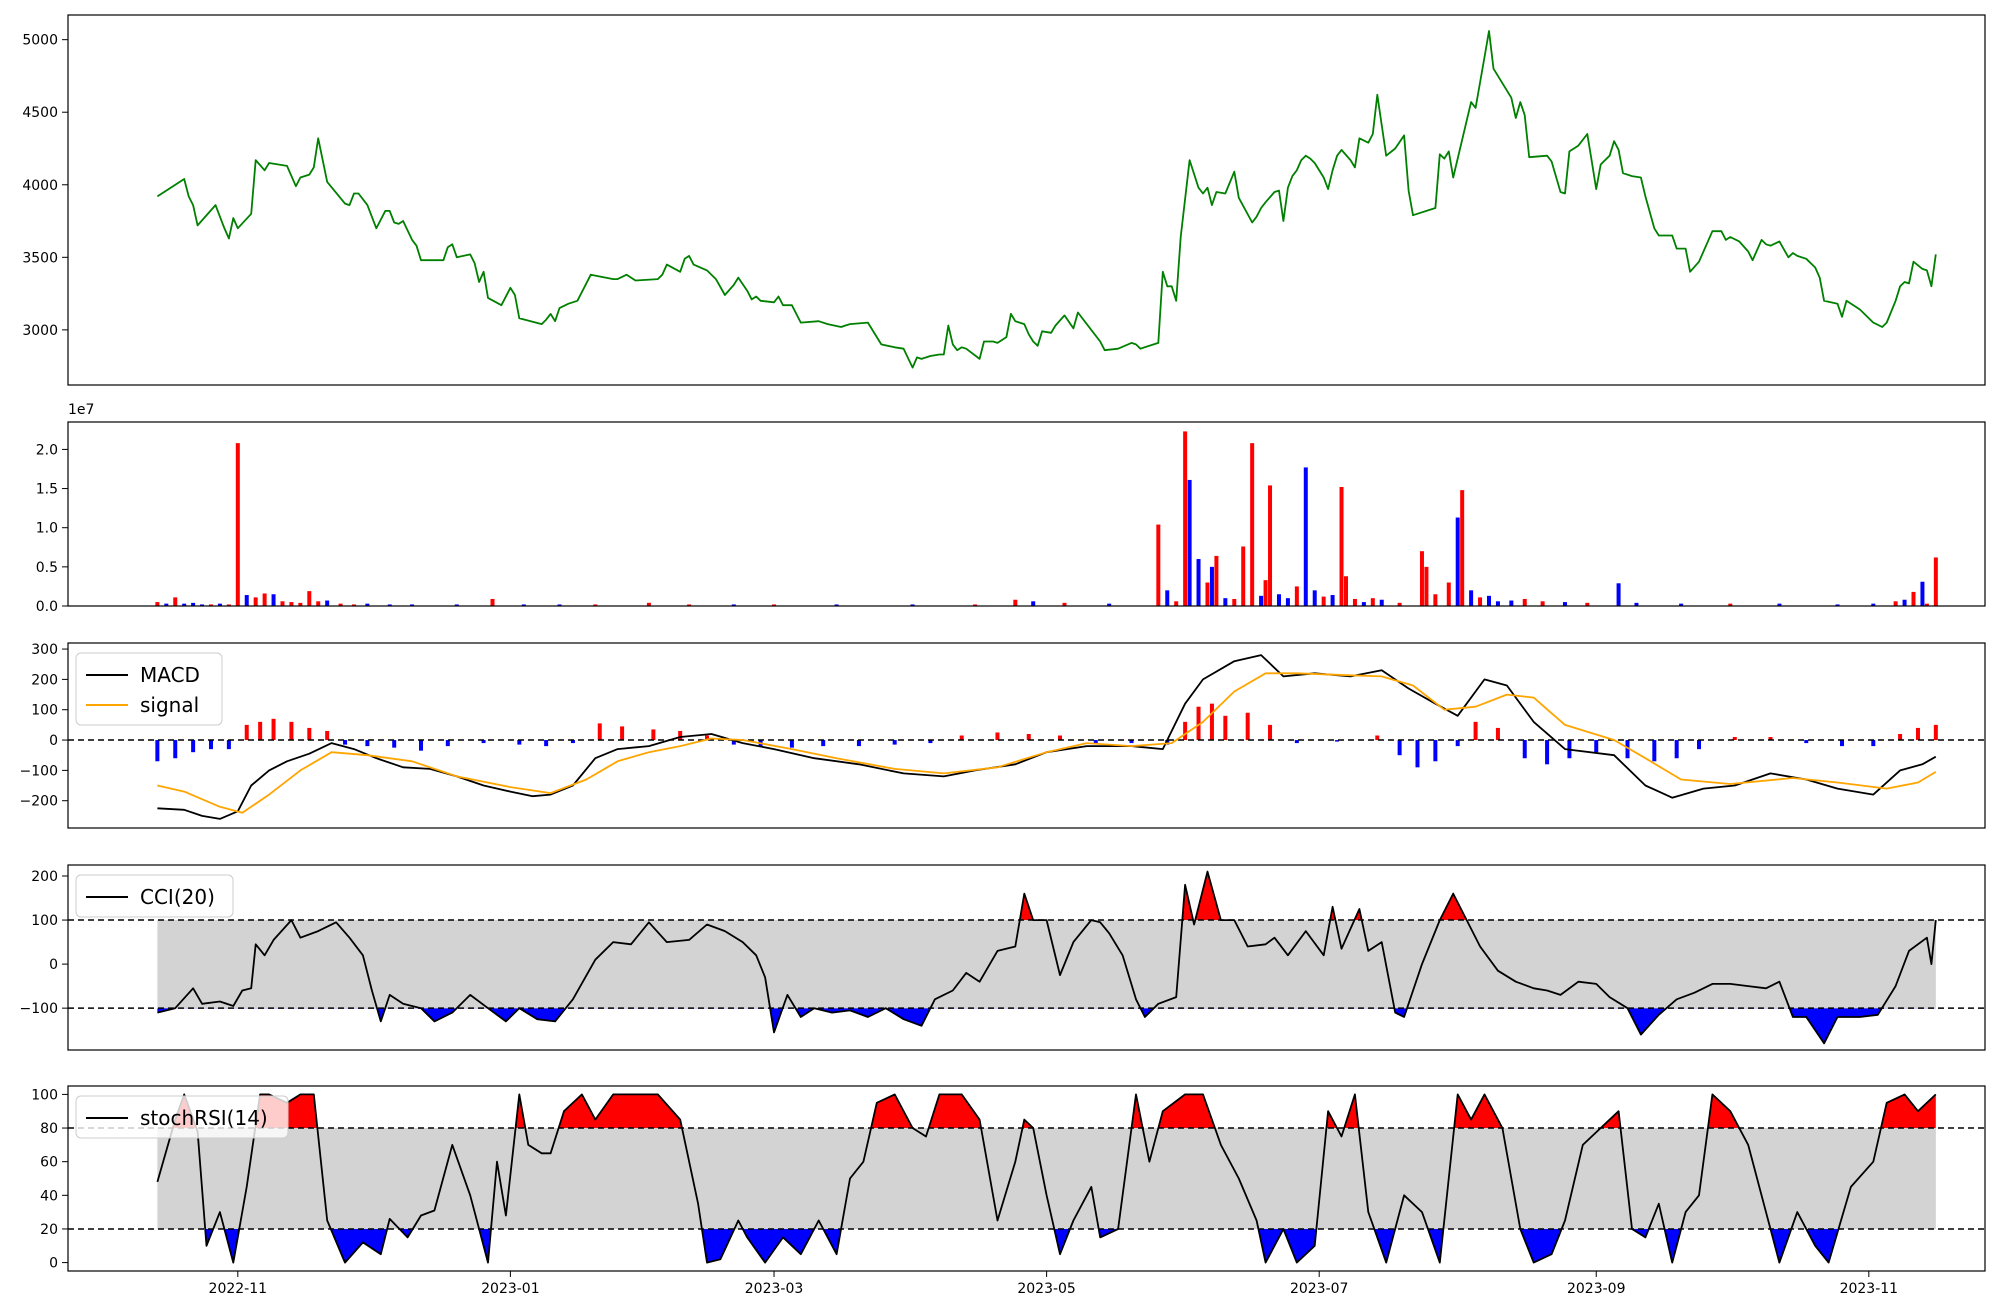  Describe the element at coordinates (39, 1009) in the screenshot. I see `cci-y-tick-label: −100` at that location.